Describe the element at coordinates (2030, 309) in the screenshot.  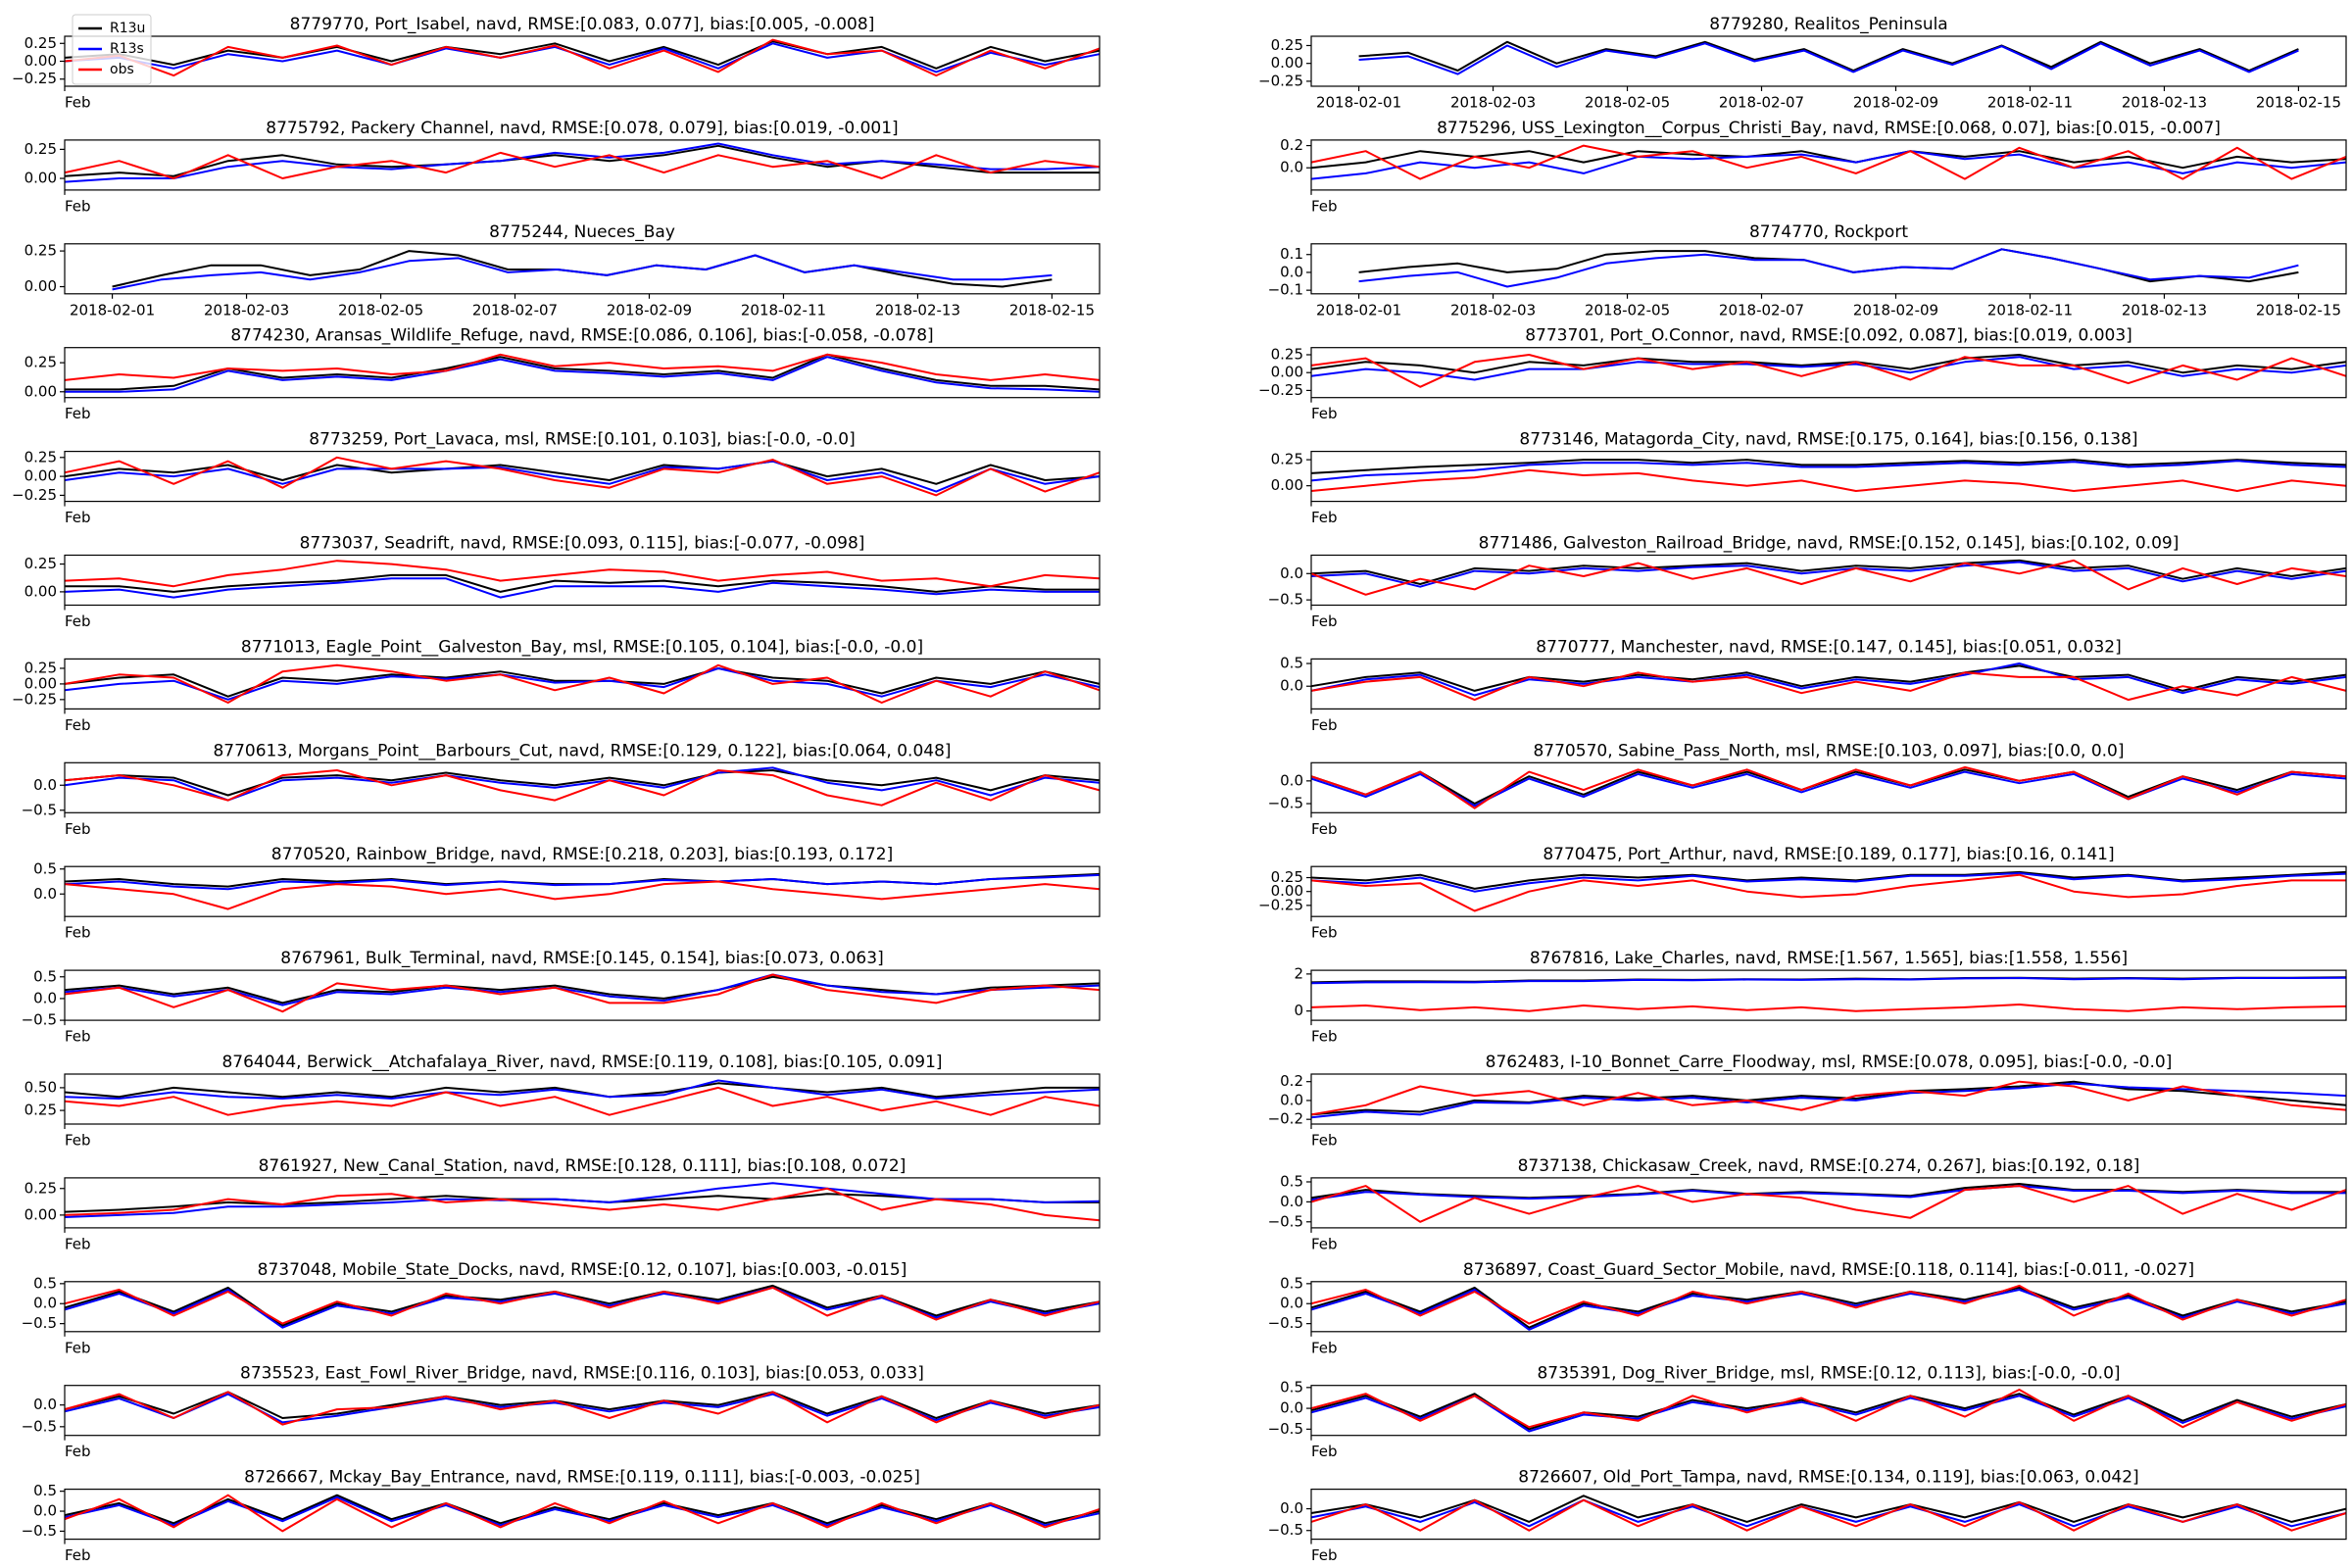
I see `x-tick-label: 2018-02-11` at that location.